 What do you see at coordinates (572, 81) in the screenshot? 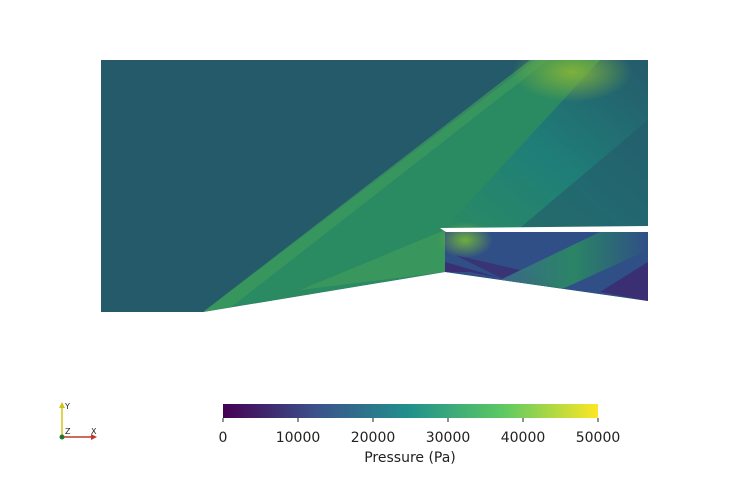
I see `high-pressure-spot` at bounding box center [572, 81].